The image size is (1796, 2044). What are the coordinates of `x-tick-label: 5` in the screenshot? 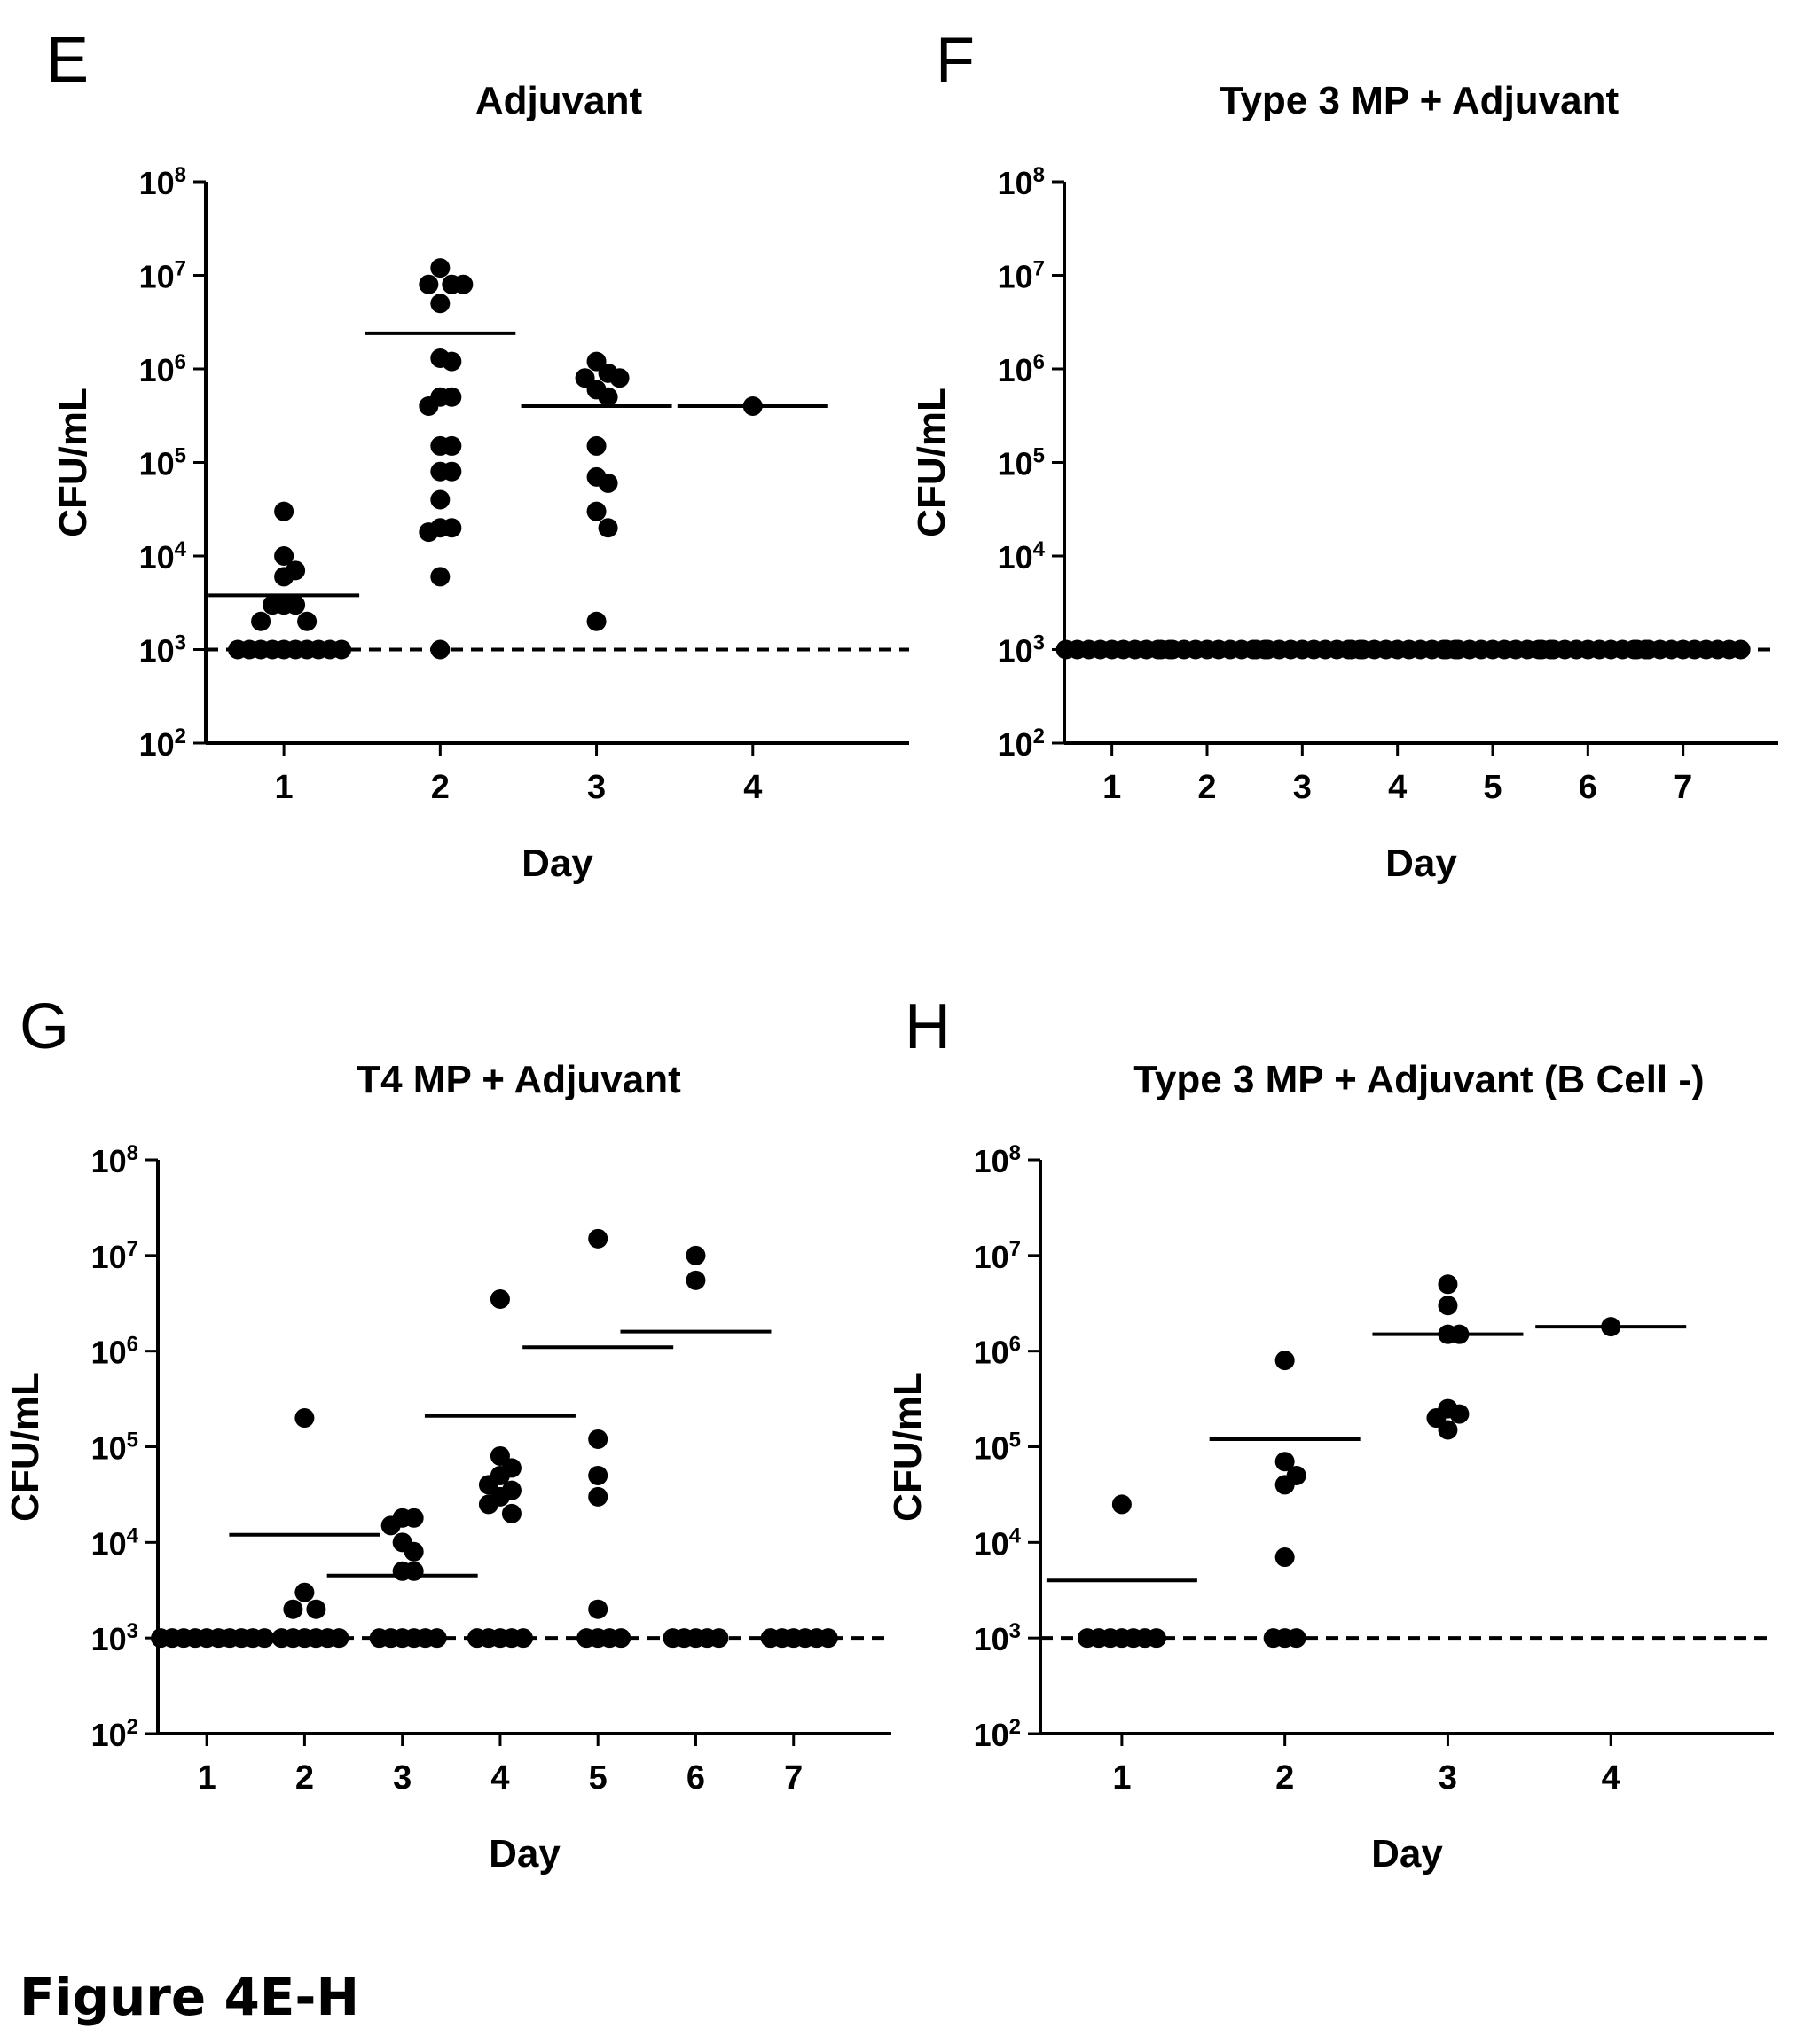 It's located at (598, 1778).